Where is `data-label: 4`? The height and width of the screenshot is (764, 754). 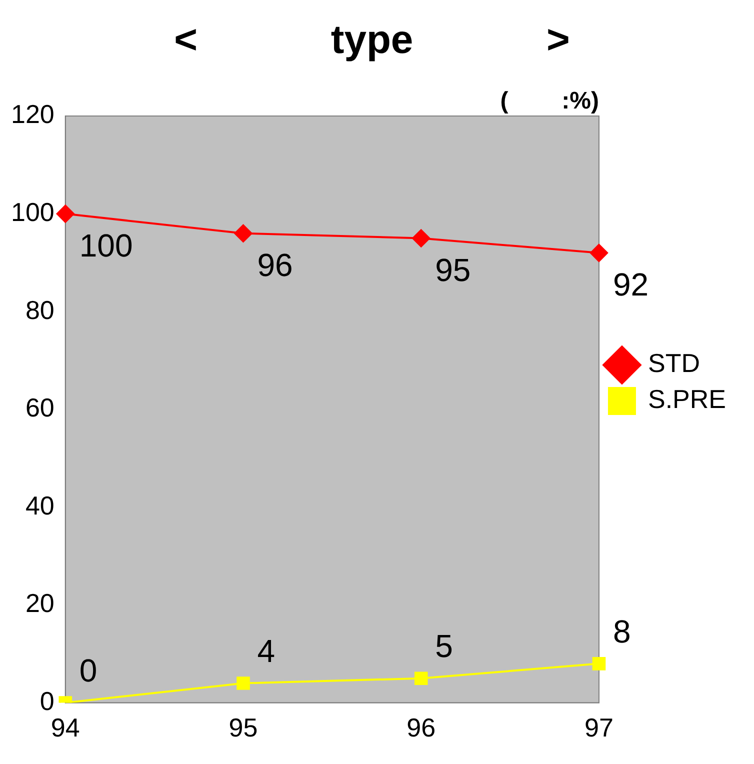 data-label: 4 is located at coordinates (266, 651).